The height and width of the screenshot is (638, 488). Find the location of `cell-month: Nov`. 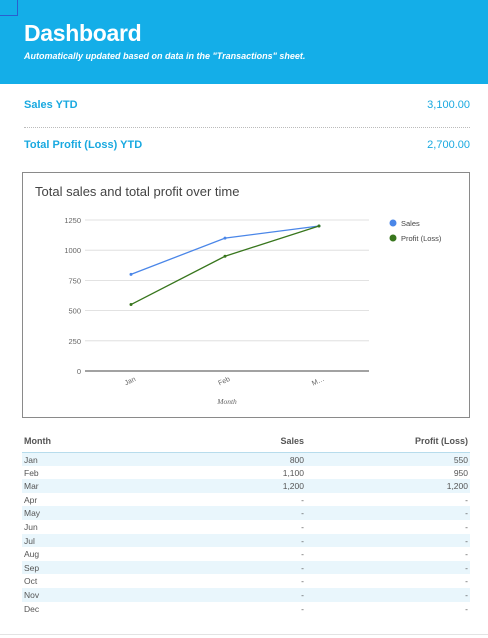

cell-month: Nov is located at coordinates (32, 594).